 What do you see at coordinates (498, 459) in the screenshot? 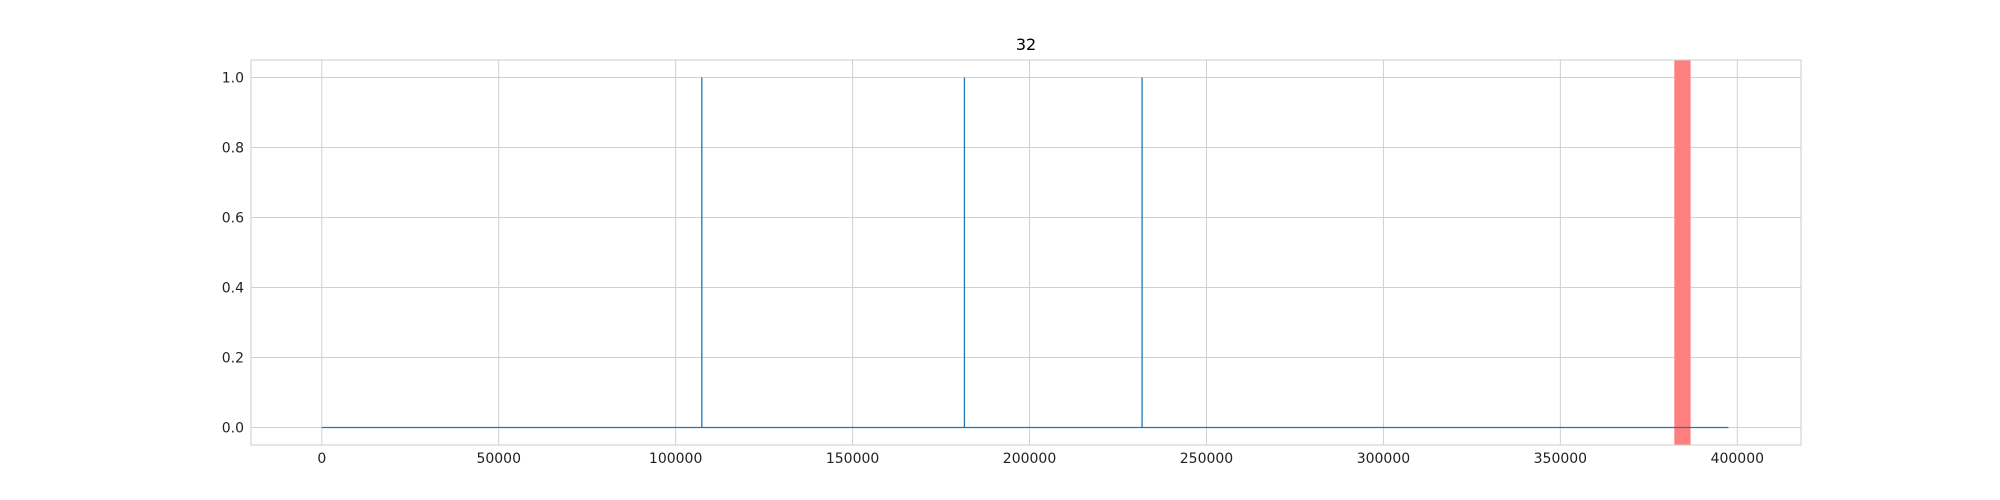
I see `x-tick-label: 50000` at bounding box center [498, 459].